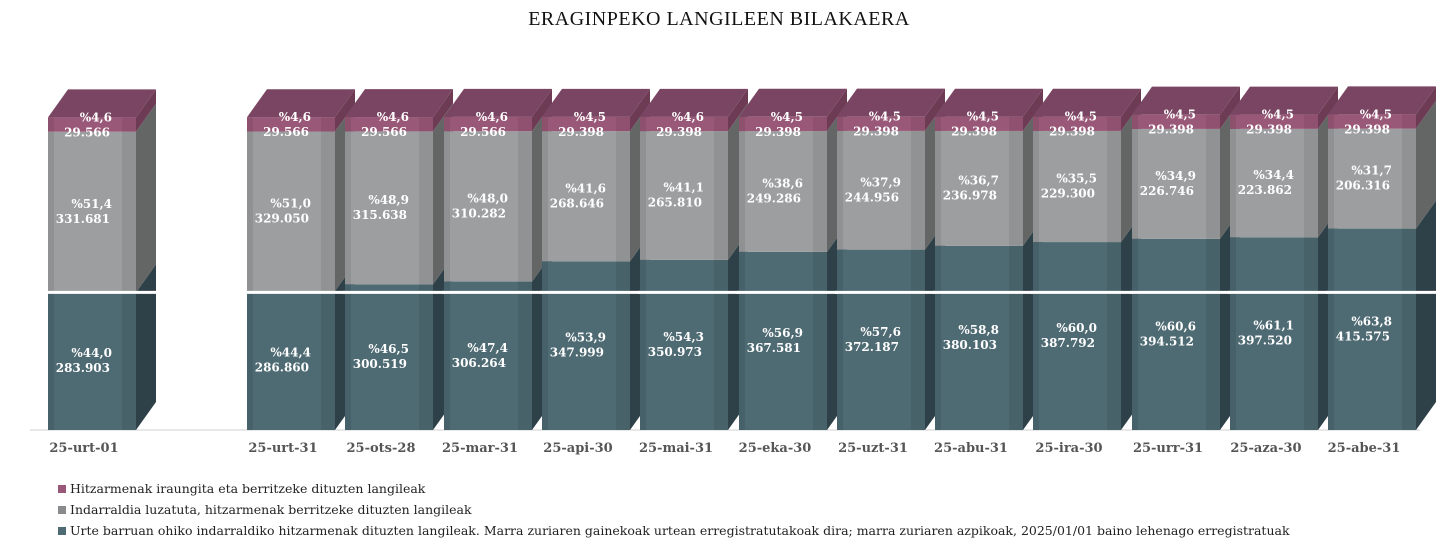 The image size is (1438, 541). I want to click on pct-label: %58,8, so click(978, 330).